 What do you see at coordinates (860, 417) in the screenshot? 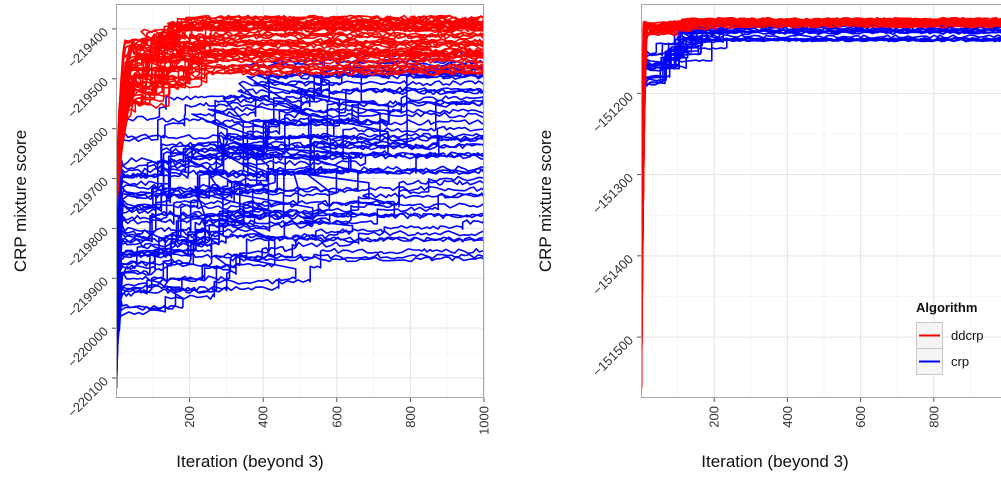
I see `right-x-tick-label: 600` at bounding box center [860, 417].